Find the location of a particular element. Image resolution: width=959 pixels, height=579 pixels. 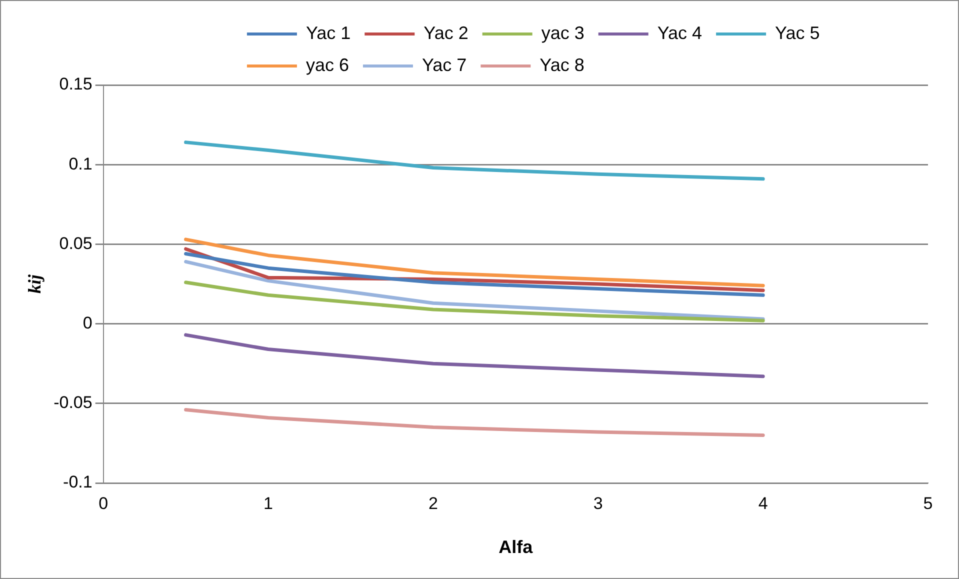

legend-label: Yac 8 is located at coordinates (562, 64).